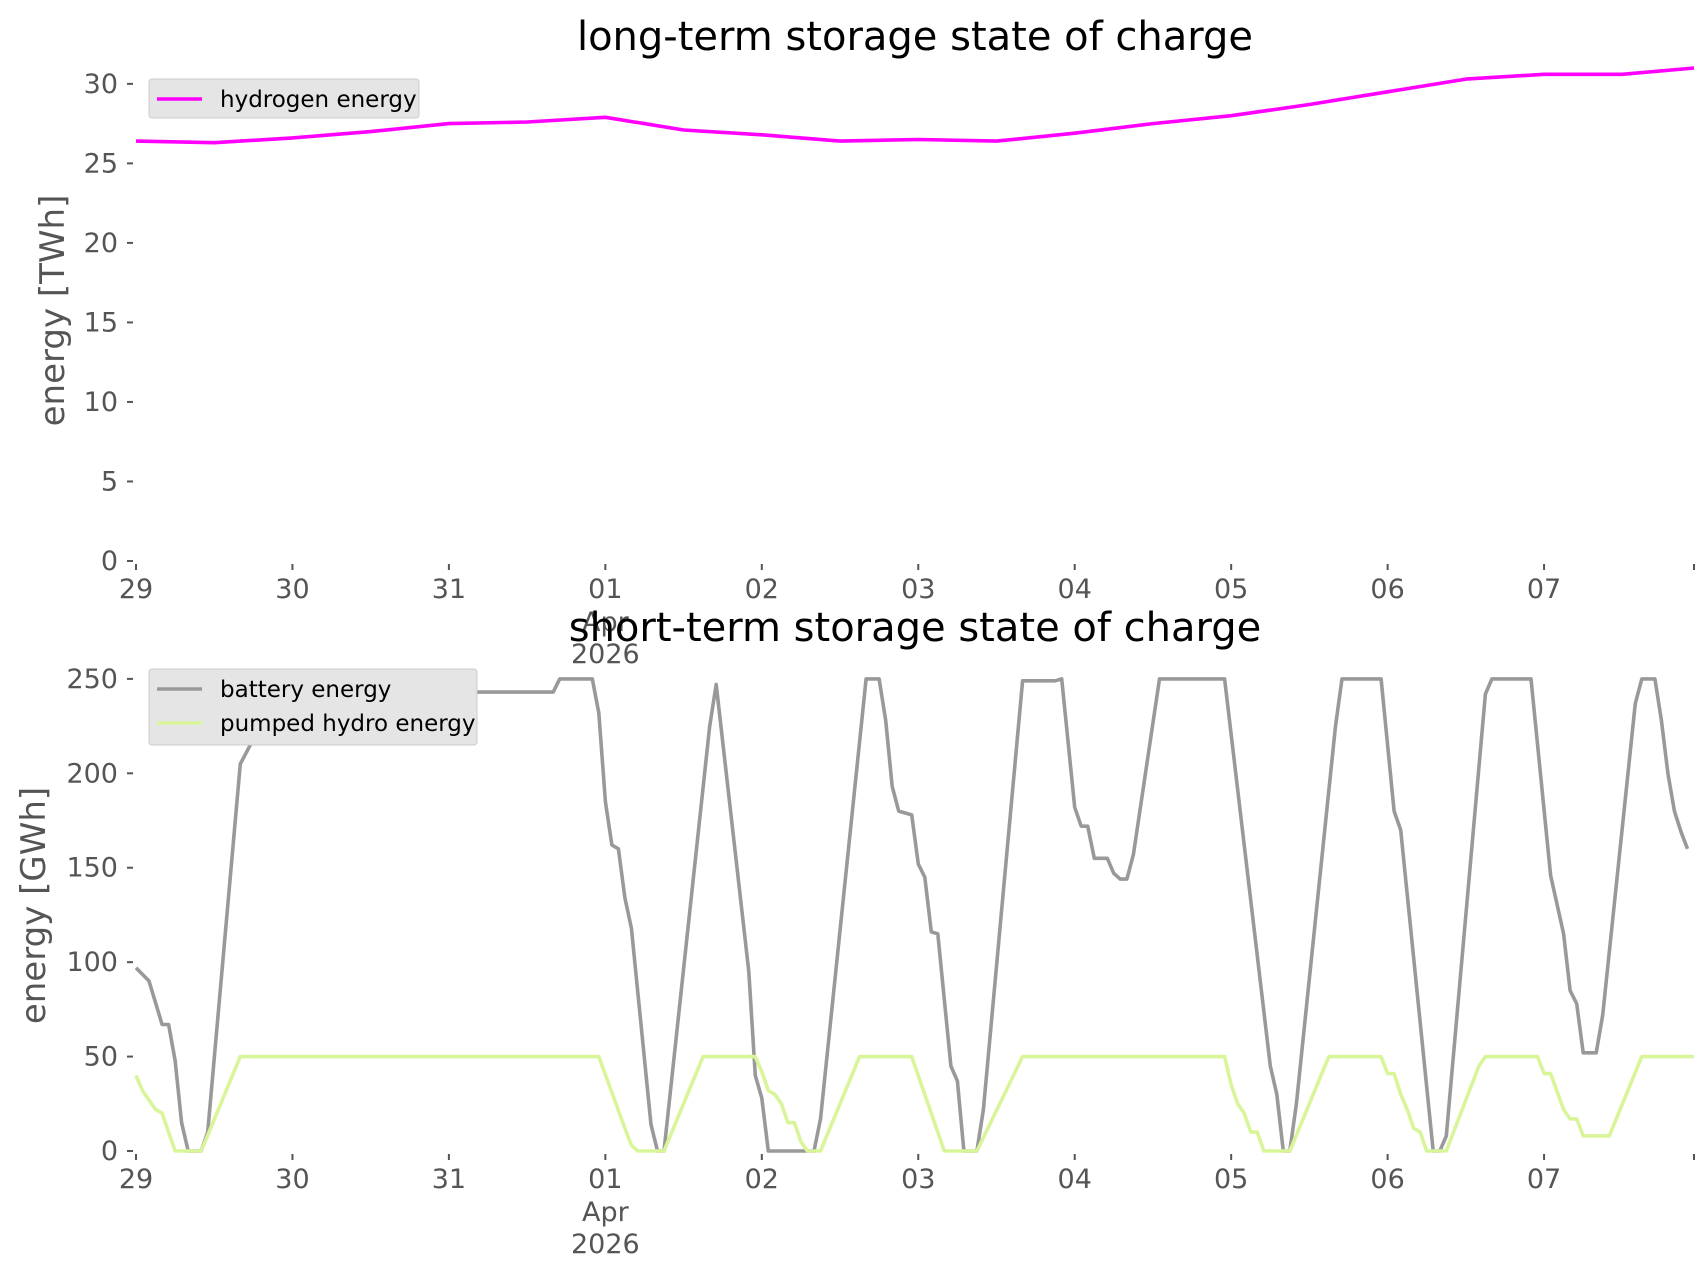 This screenshot has width=1706, height=1277. Describe the element at coordinates (101, 243) in the screenshot. I see `y-tick-label: 20` at that location.